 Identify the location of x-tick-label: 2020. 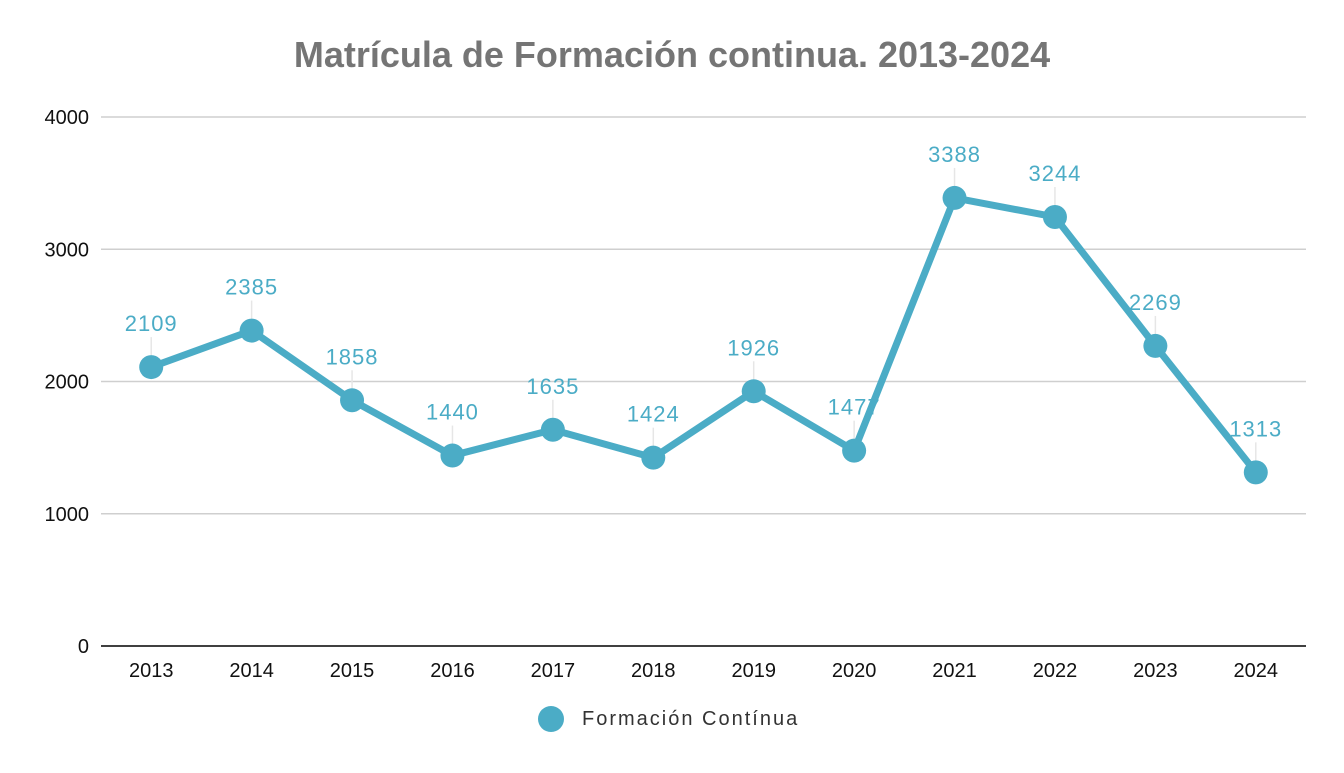
(854, 671).